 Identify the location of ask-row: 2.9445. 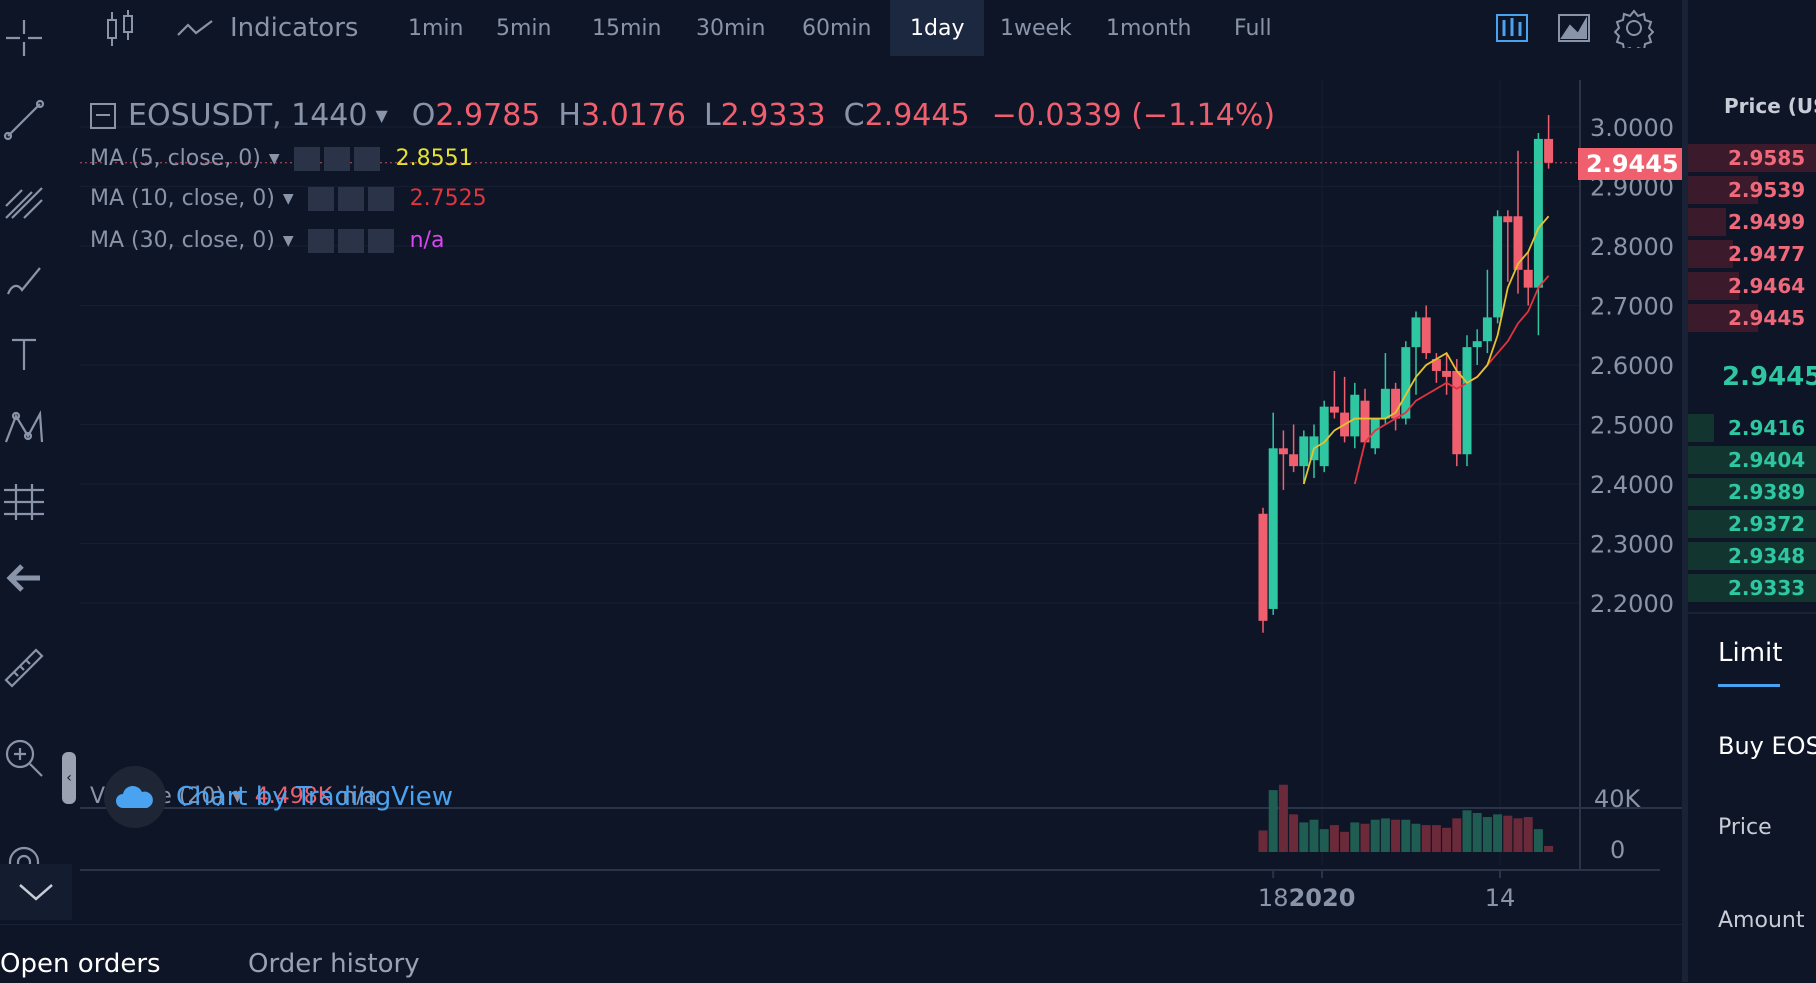
(1752, 318).